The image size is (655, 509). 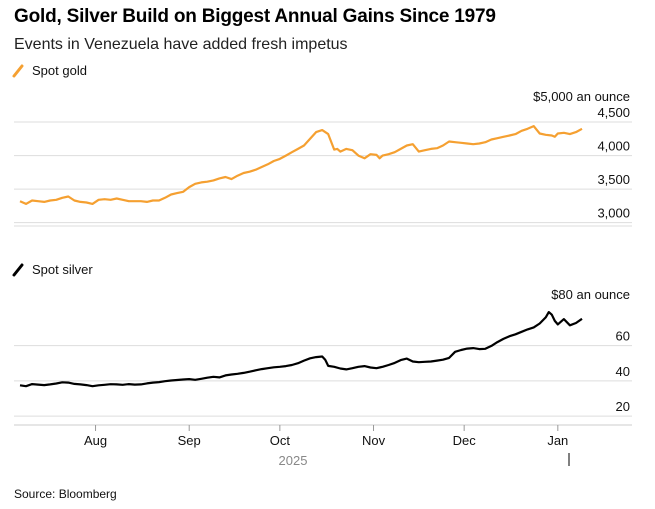 What do you see at coordinates (189, 440) in the screenshot?
I see `x-tick-label: Sep` at bounding box center [189, 440].